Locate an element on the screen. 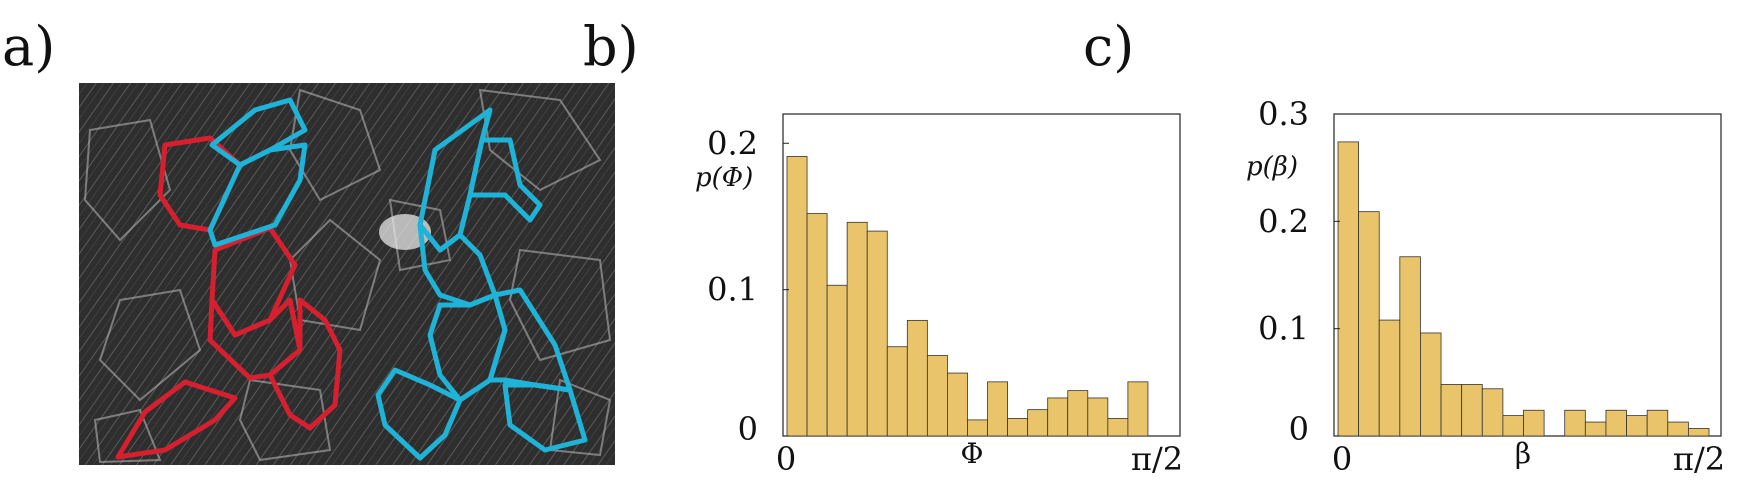 This screenshot has width=1747, height=481. y-tick-label: 0.3 is located at coordinates (1283, 114).